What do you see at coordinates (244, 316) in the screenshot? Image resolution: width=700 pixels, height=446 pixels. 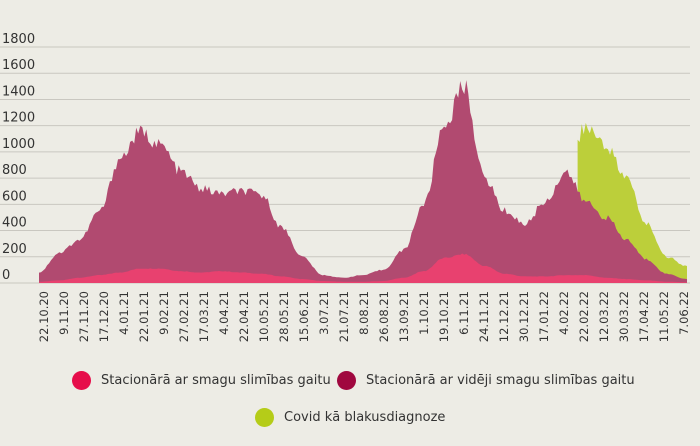 I see `x-tick-label: 22.04.21` at bounding box center [244, 316].